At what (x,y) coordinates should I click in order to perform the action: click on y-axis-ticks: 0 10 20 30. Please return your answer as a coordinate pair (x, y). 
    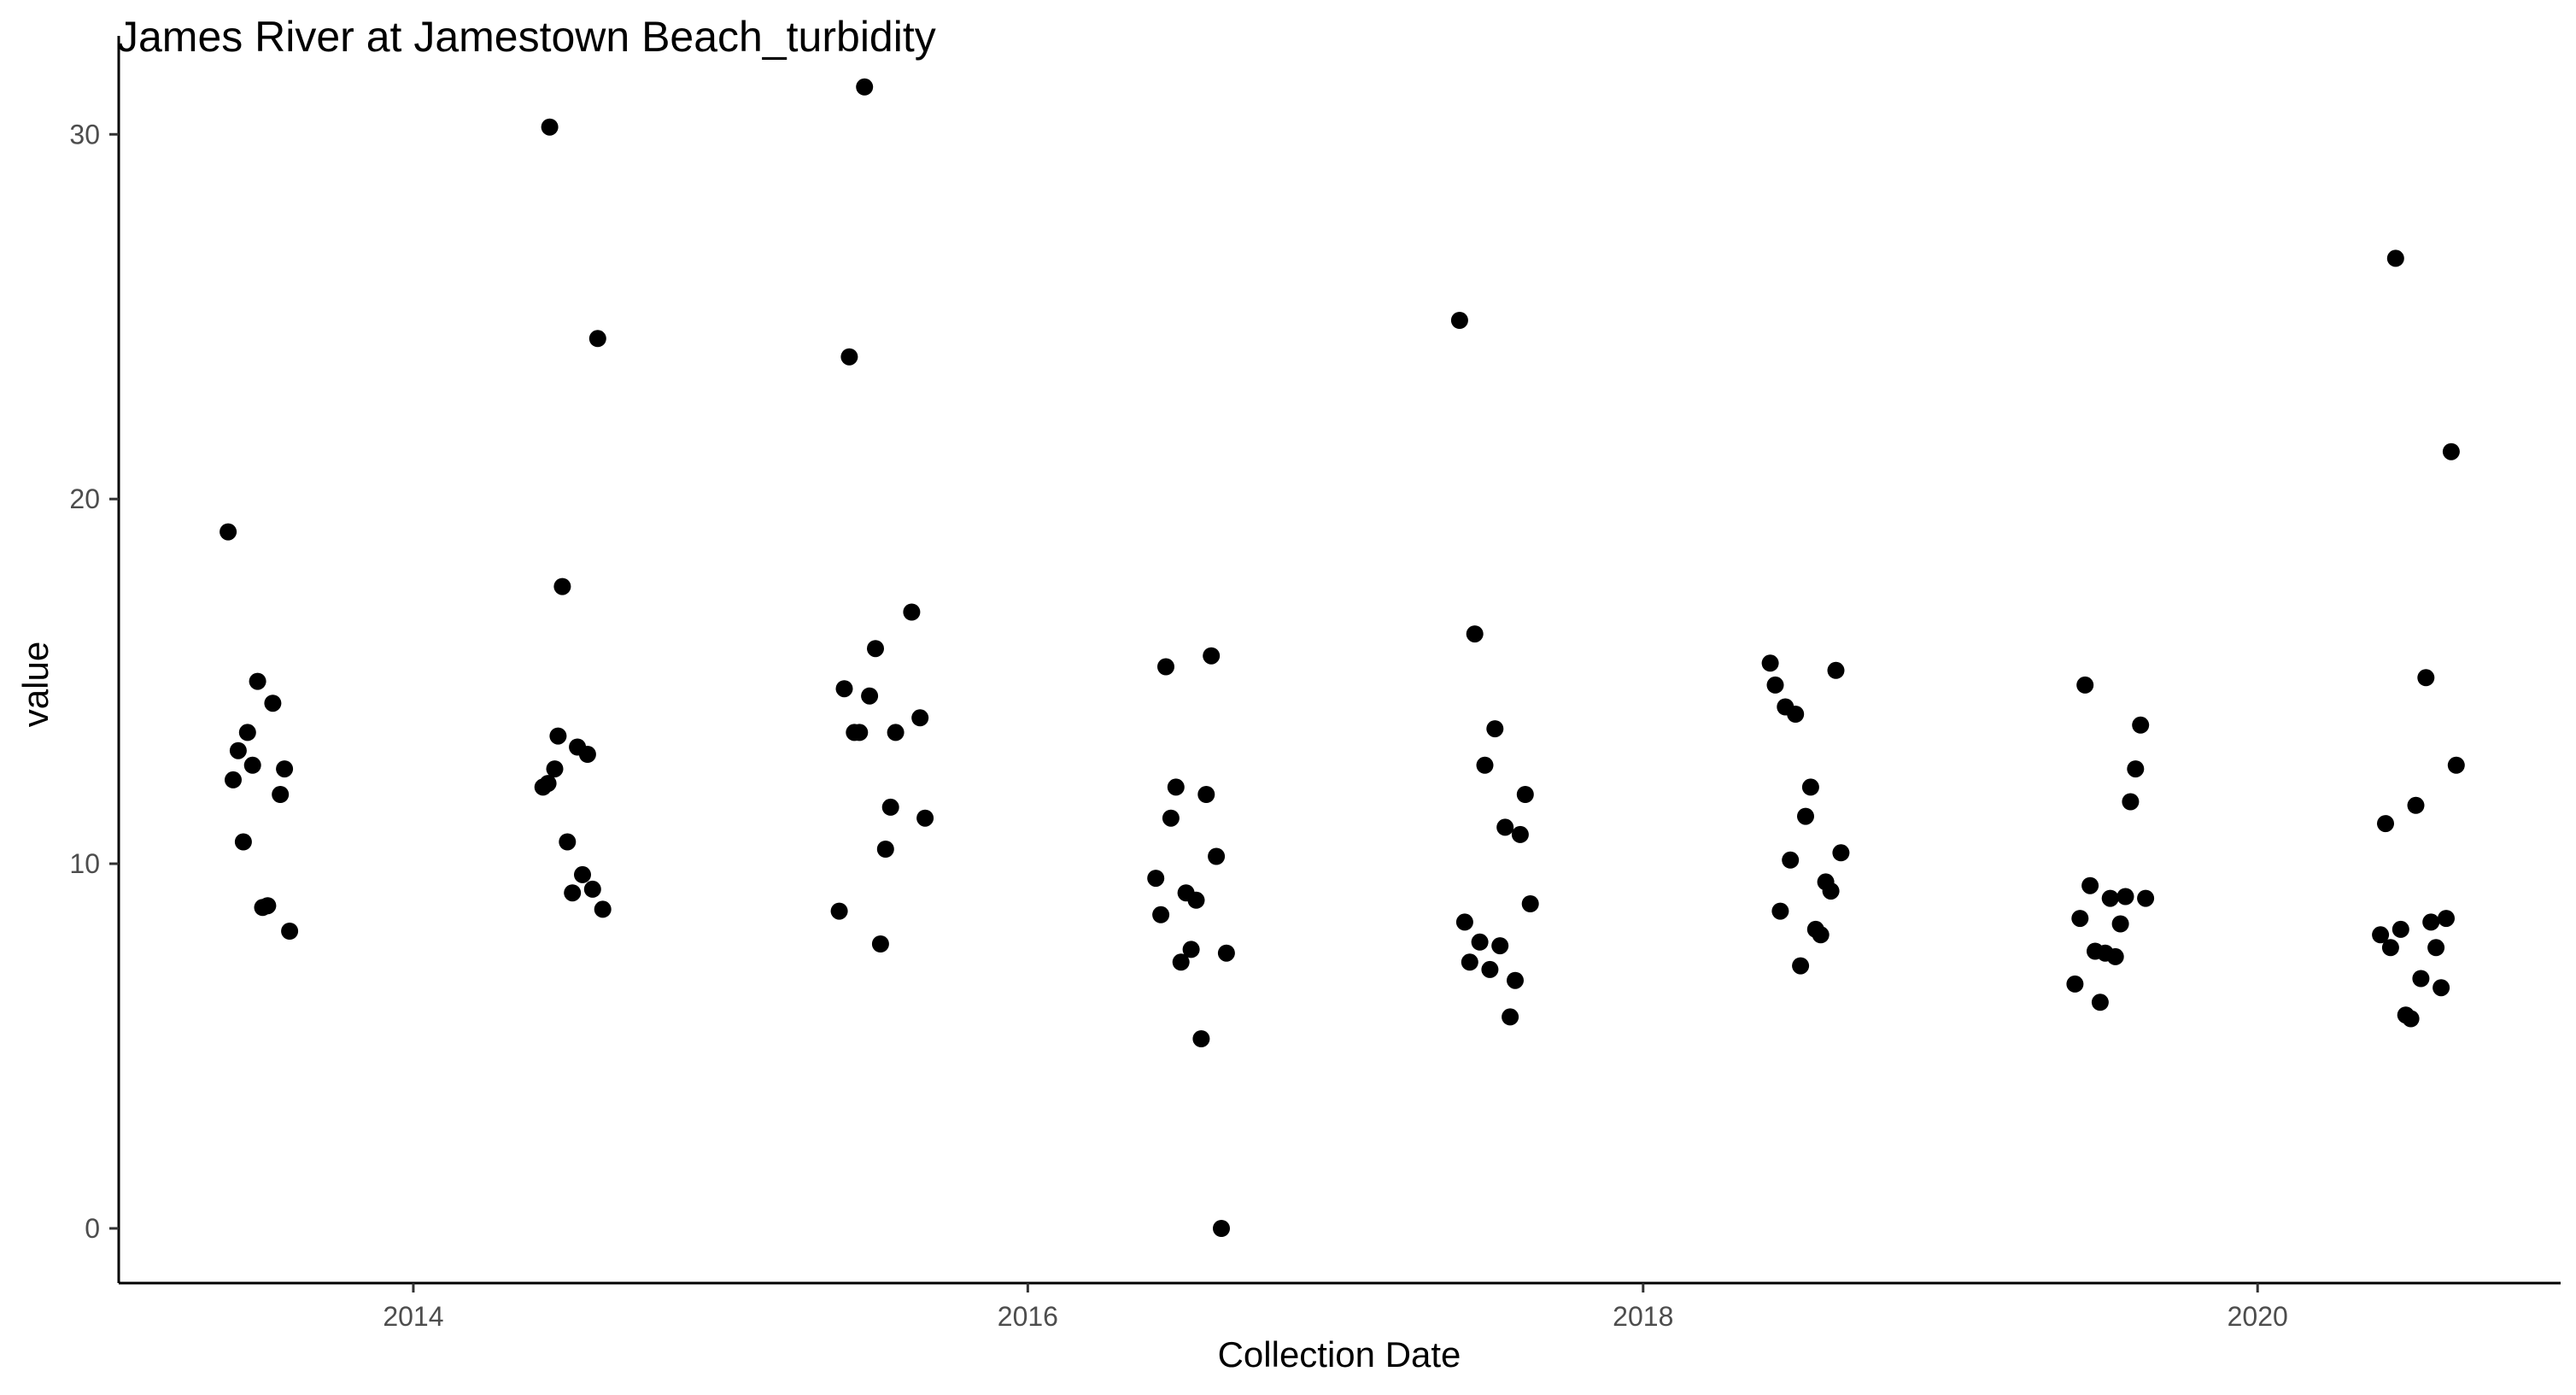
    Looking at the image, I should click on (94, 681).